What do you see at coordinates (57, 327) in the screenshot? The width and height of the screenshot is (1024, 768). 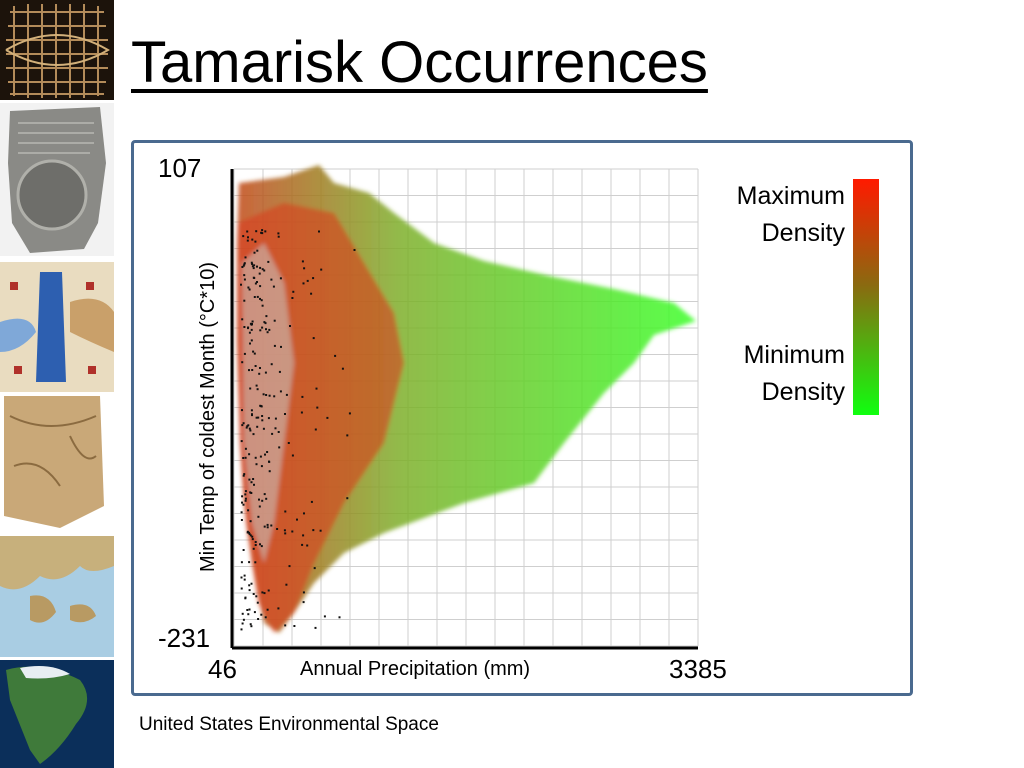 I see `medieval-map-thumbnail` at bounding box center [57, 327].